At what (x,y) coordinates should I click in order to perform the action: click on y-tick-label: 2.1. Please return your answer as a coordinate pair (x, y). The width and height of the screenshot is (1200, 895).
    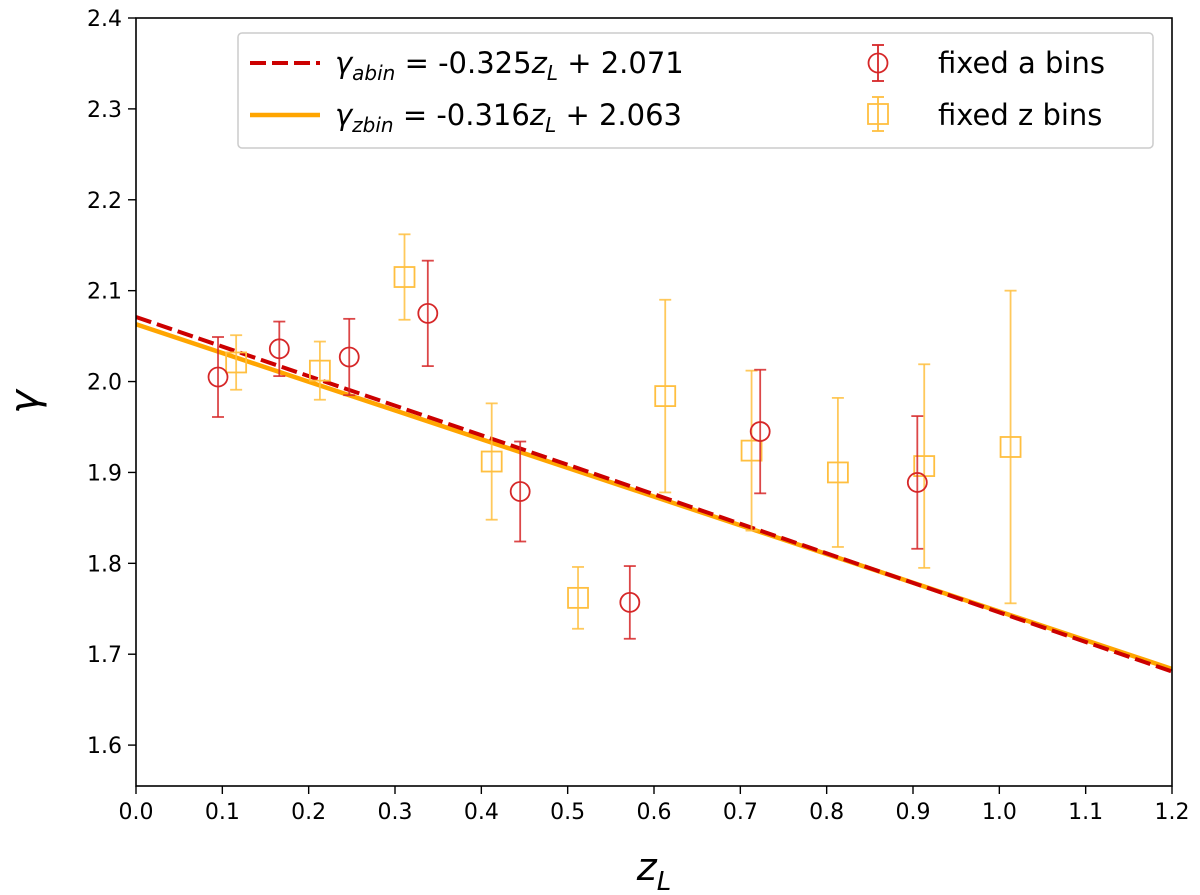
    Looking at the image, I should click on (104, 292).